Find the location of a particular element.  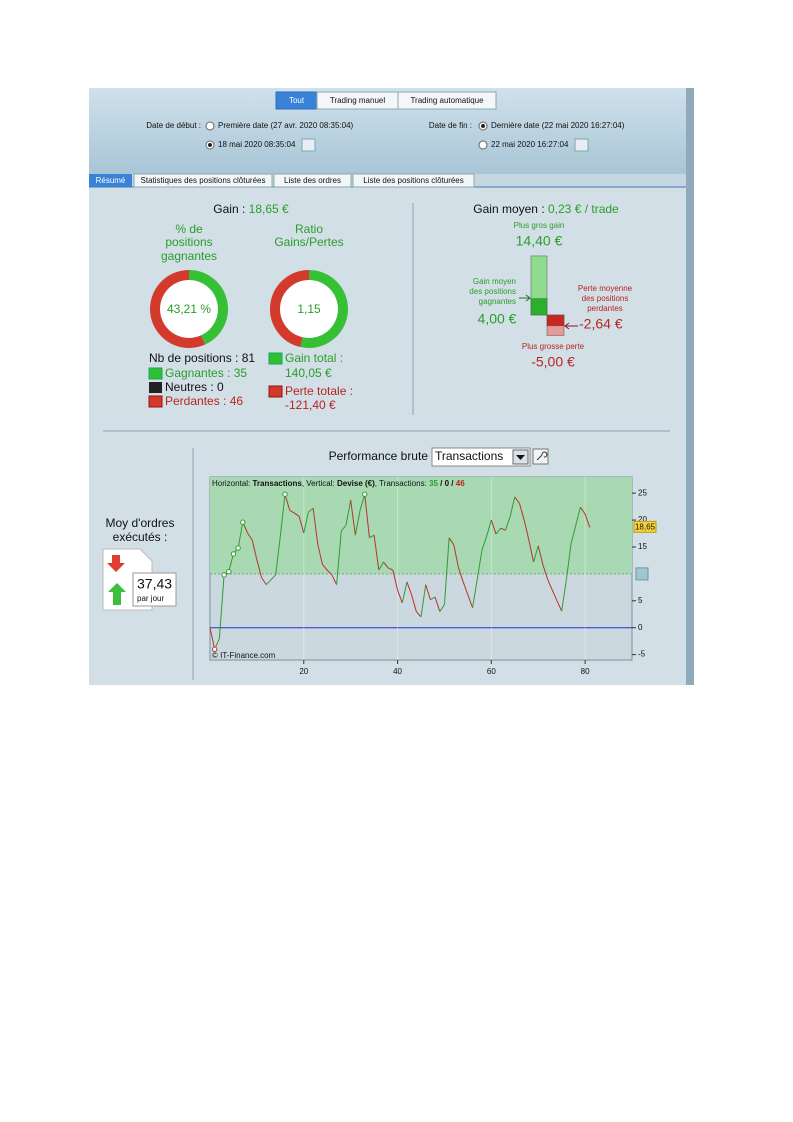

value: -5,00 € is located at coordinates (553, 362).